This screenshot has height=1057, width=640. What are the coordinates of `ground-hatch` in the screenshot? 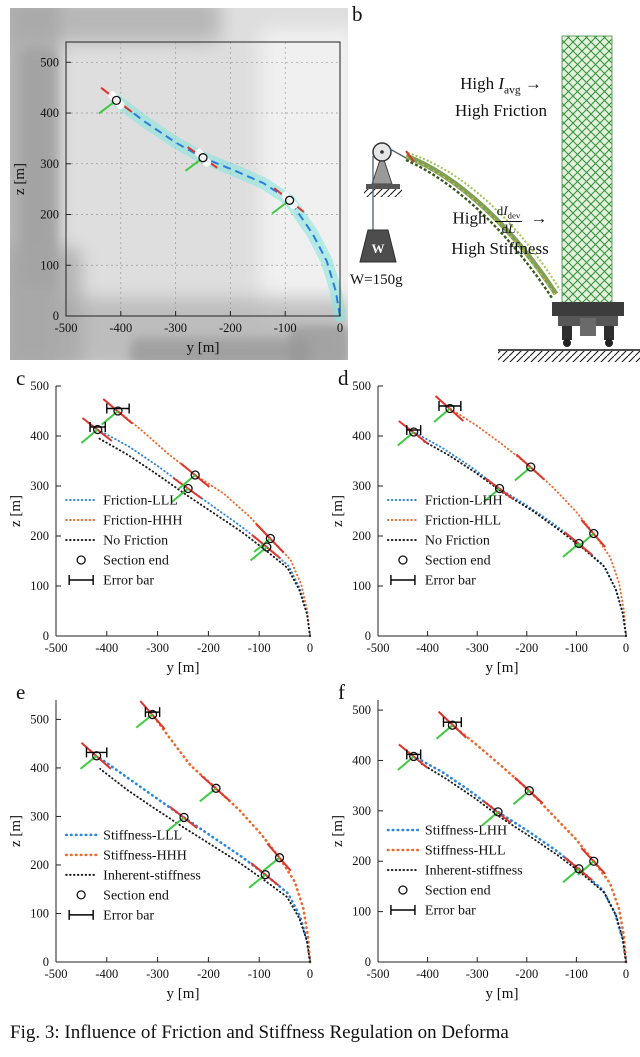 It's located at (569, 355).